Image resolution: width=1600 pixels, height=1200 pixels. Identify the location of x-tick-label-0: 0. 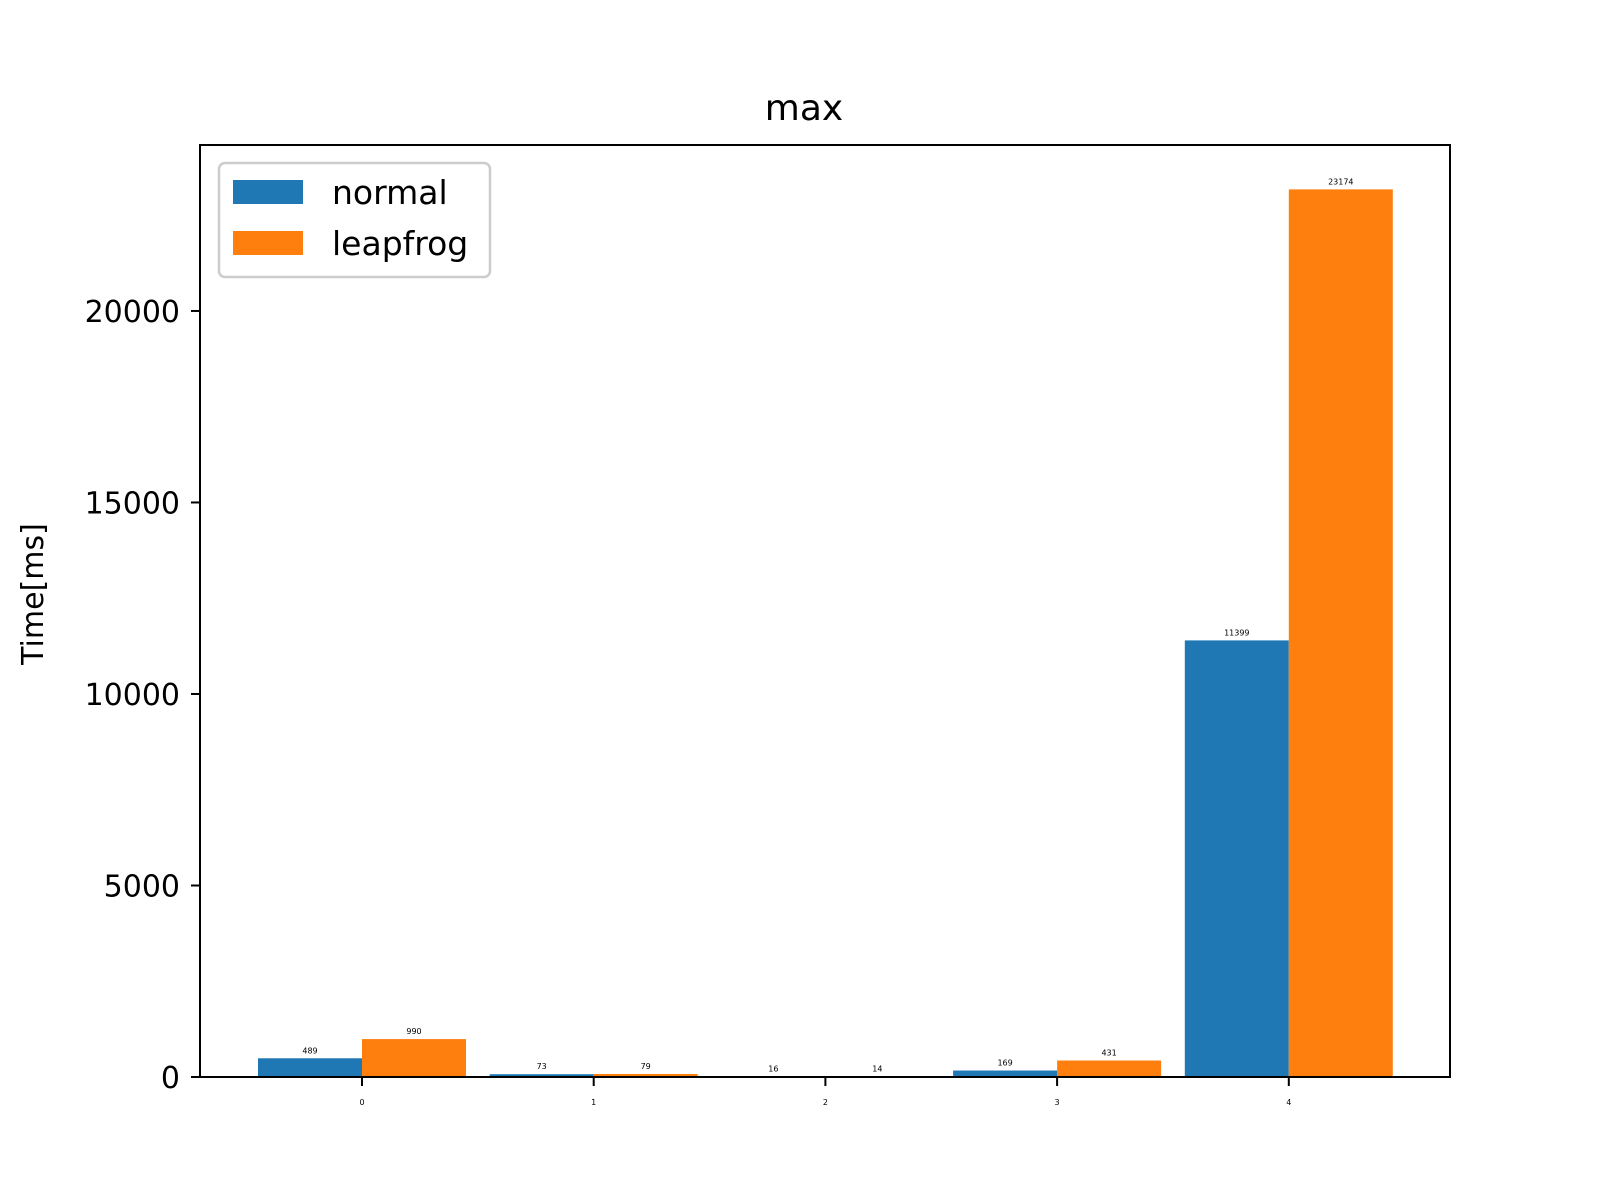
(361, 1102).